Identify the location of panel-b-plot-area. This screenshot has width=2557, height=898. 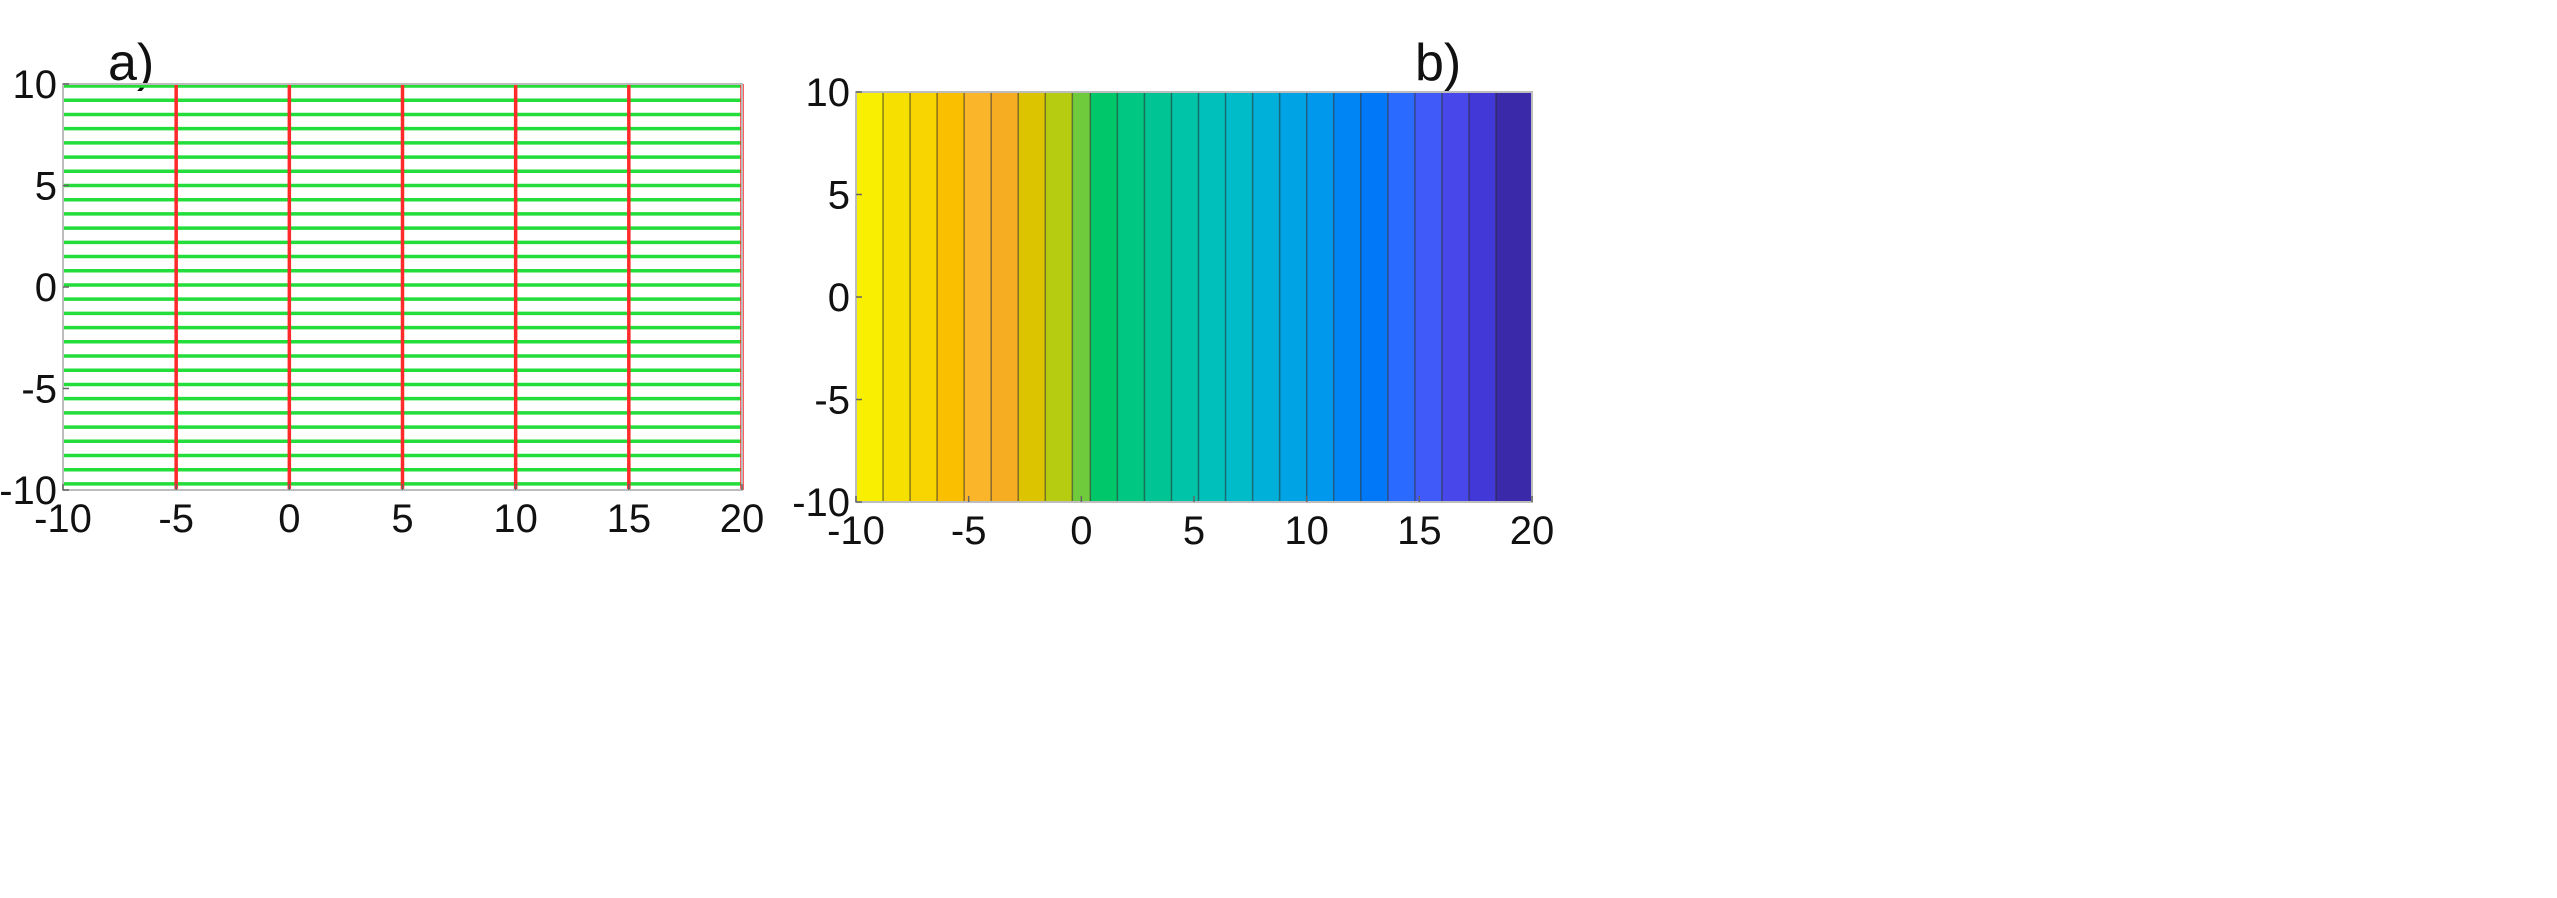
(1194, 297).